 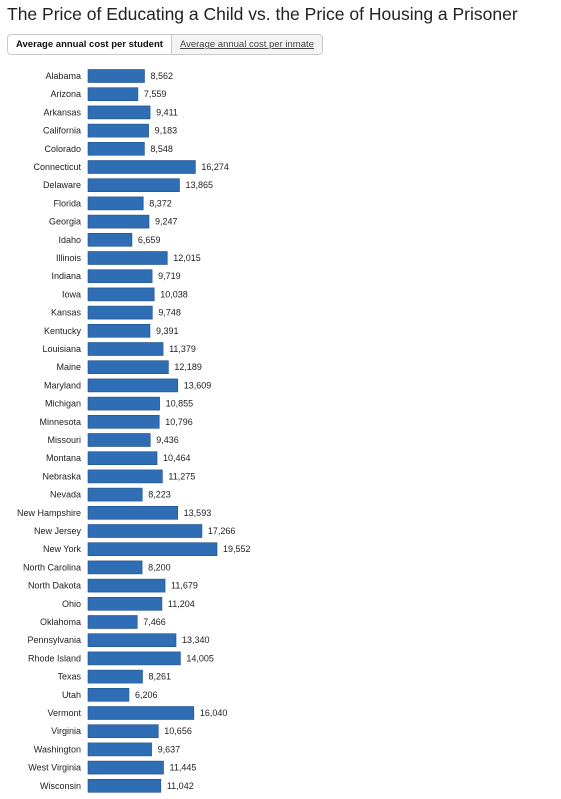 What do you see at coordinates (167, 331) in the screenshot?
I see `value-label-kentucky: 9,391` at bounding box center [167, 331].